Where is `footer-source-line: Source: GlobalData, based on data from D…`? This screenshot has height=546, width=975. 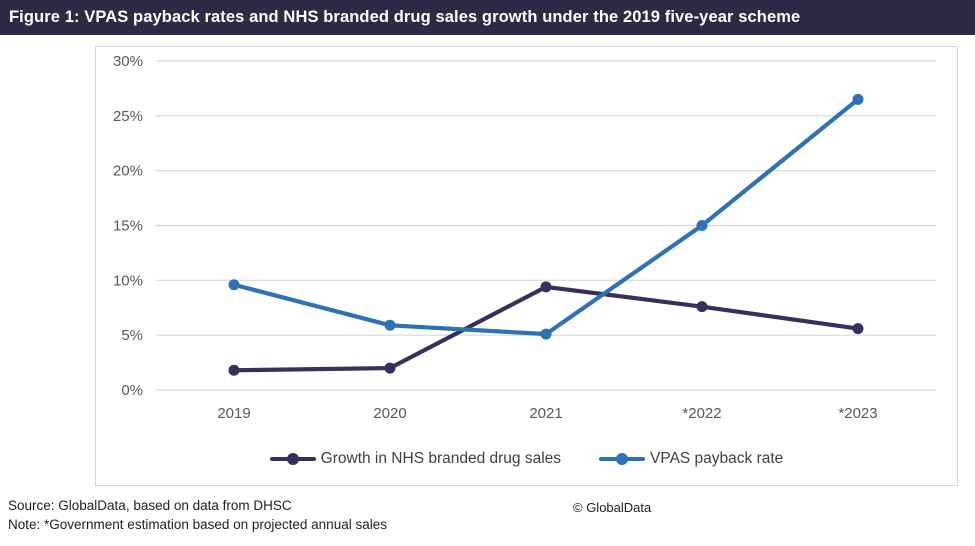 footer-source-line: Source: GlobalData, based on data from D… is located at coordinates (150, 505).